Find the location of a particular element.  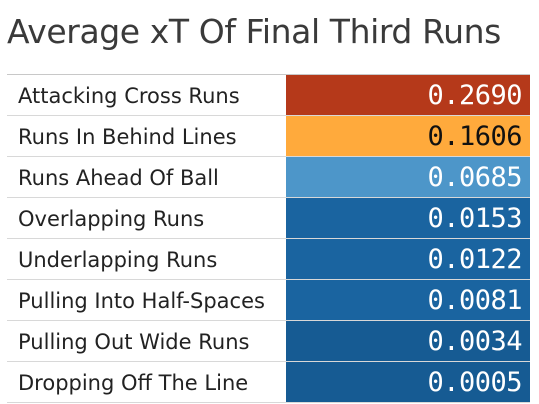

row-label: Pulling Out Wide Runs is located at coordinates (134, 342).